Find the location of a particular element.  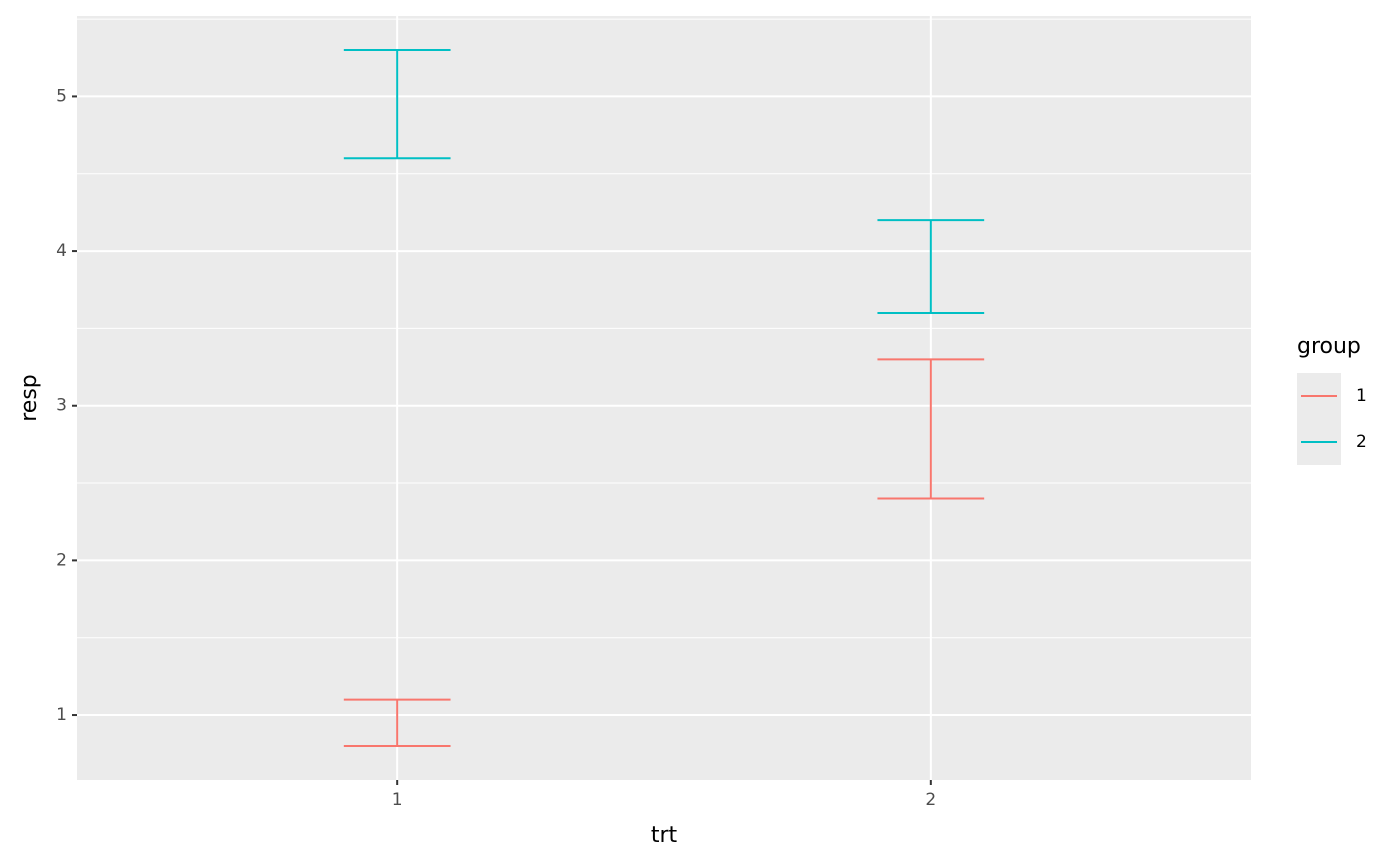

x-tick-label: 1 is located at coordinates (397, 800).